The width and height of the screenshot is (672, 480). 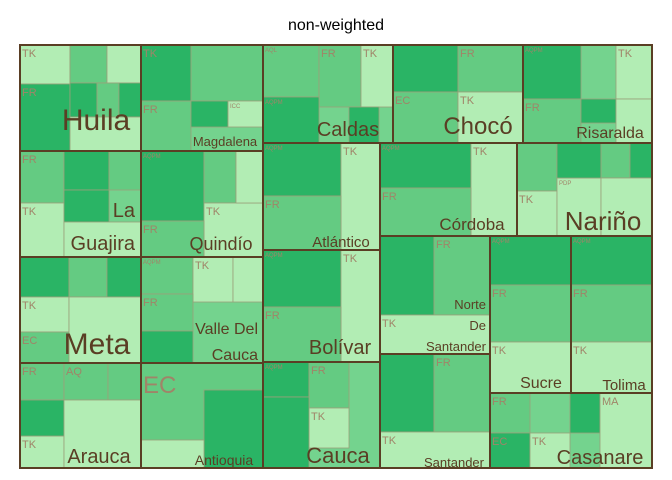 I want to click on cell-label-la-guajira-0: FR, so click(x=29, y=160).